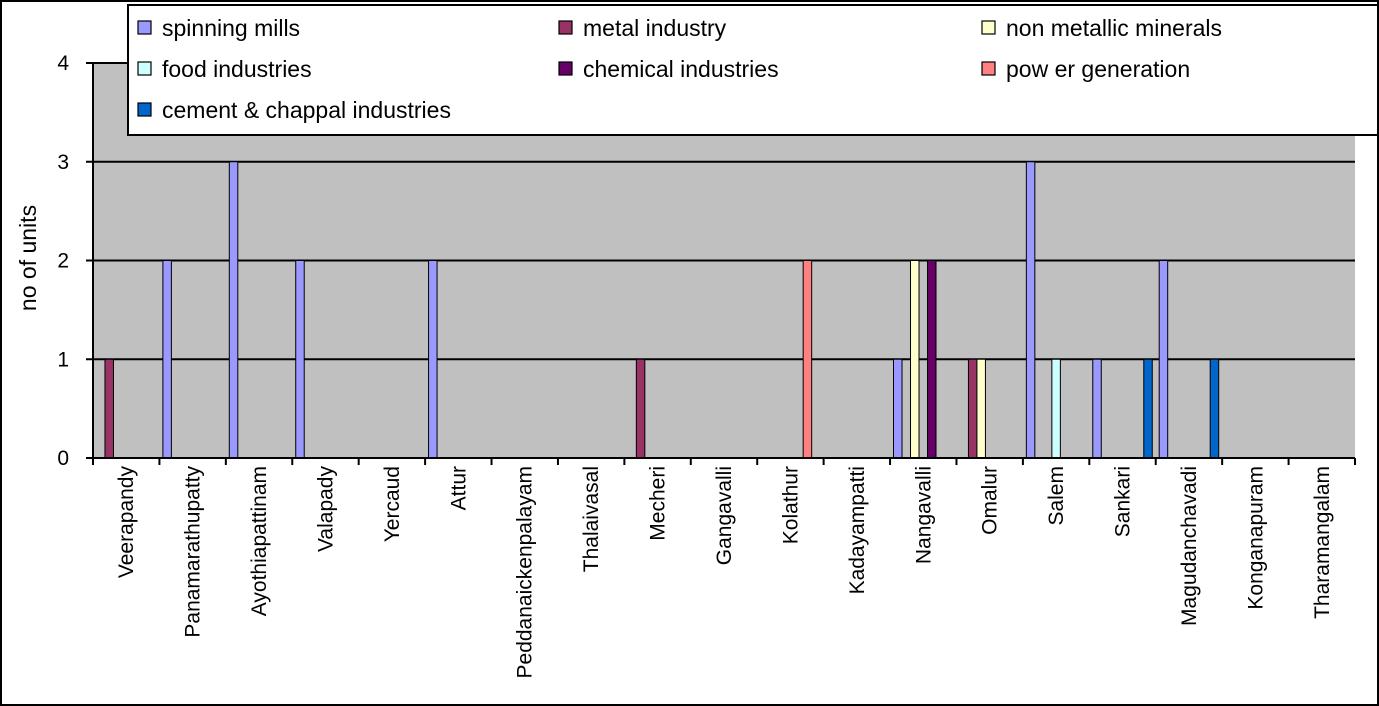 The height and width of the screenshot is (706, 1379). I want to click on legend-label: cement & chappal industries, so click(306, 110).